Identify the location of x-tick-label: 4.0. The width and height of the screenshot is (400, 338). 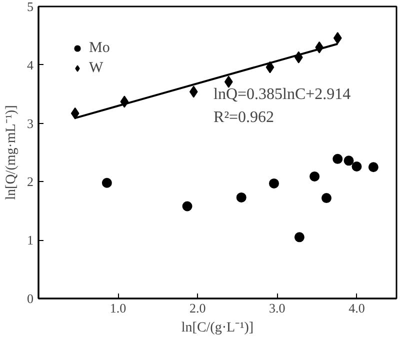
(356, 308).